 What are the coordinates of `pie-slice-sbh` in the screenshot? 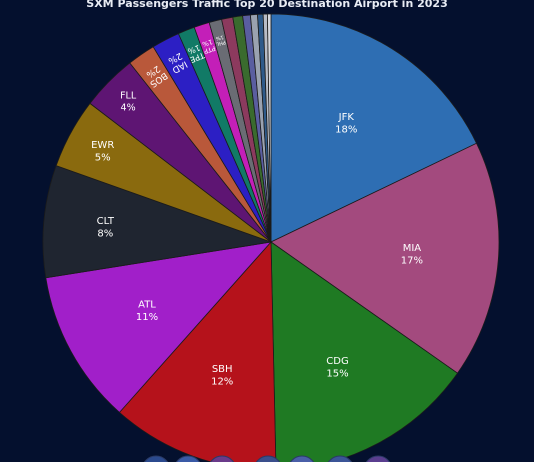 It's located at (197, 351).